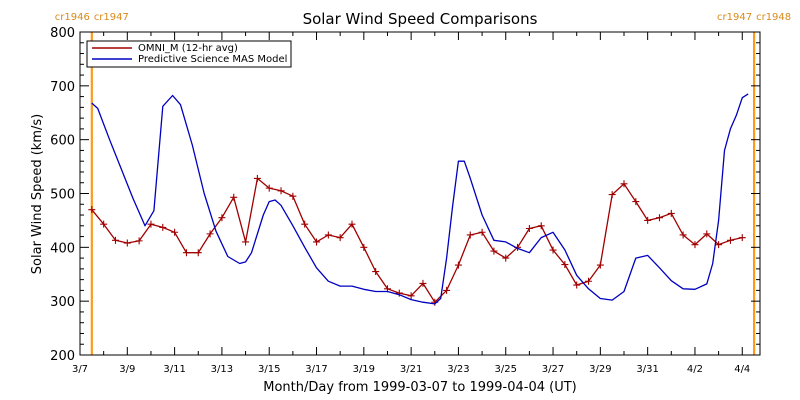 The height and width of the screenshot is (400, 800). I want to click on x-tick-label: 3/29, so click(600, 369).